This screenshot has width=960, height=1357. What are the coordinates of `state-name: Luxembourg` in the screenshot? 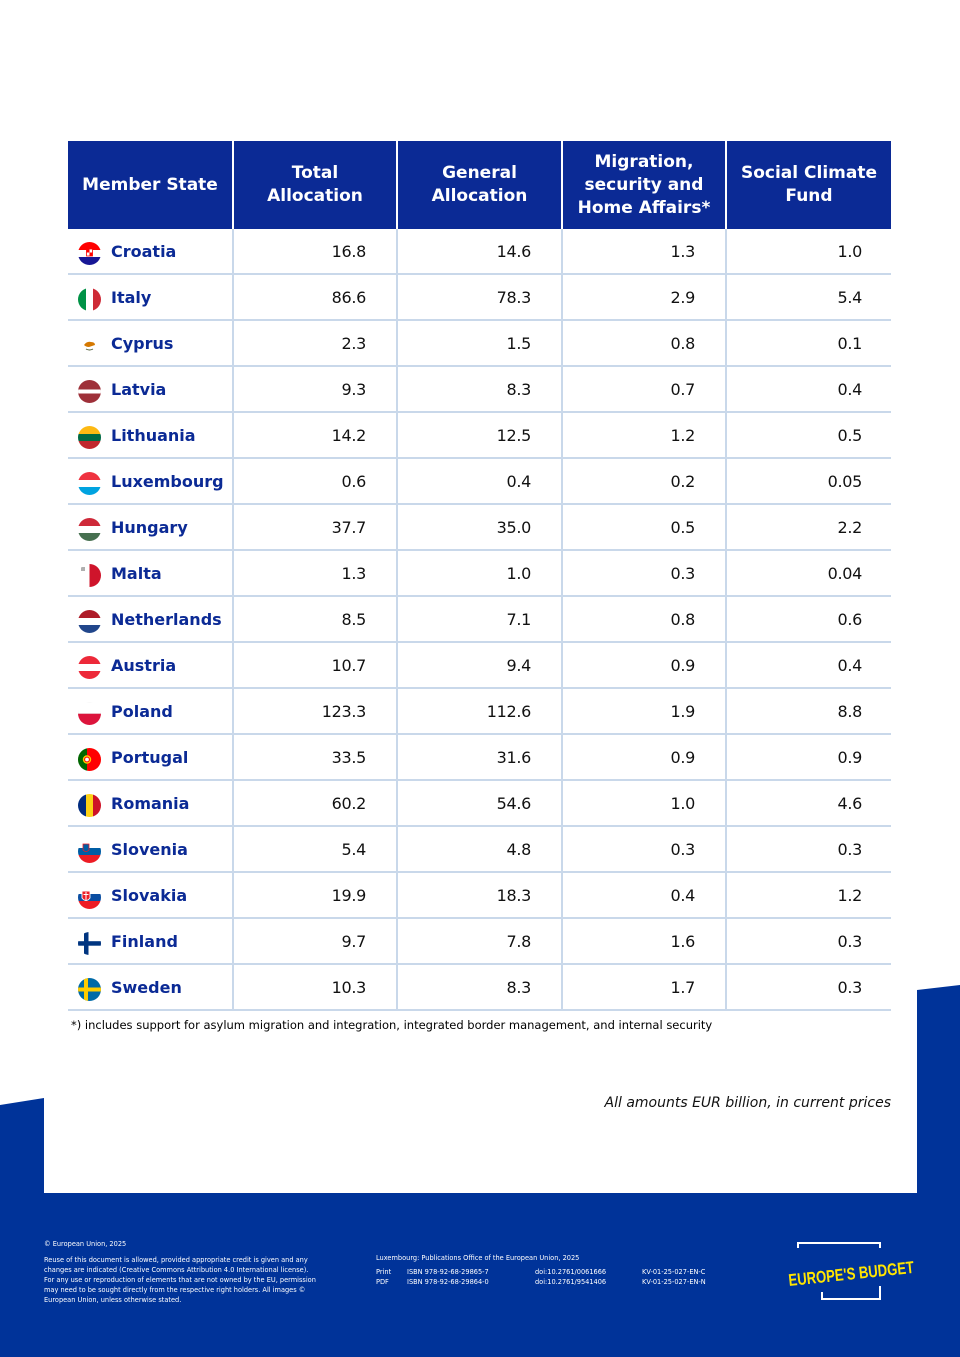 It's located at (167, 481).